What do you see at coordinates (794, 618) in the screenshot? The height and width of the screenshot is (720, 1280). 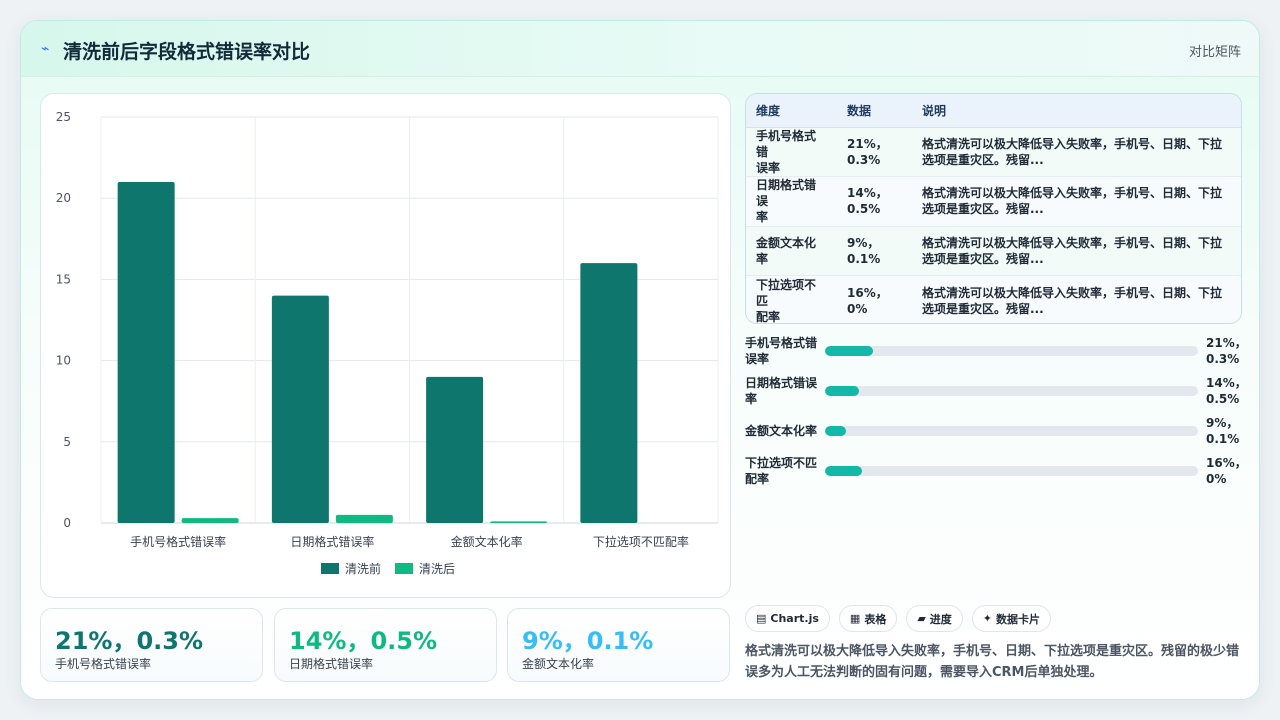 I see `chip-label: Chart.js` at bounding box center [794, 618].